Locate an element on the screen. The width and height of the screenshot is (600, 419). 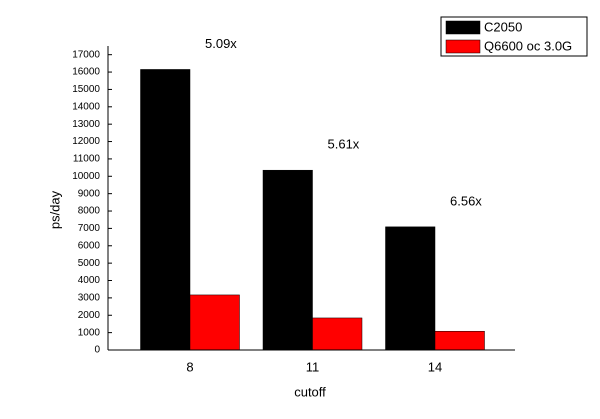
y-tick-label: 6000 is located at coordinates (89, 245).